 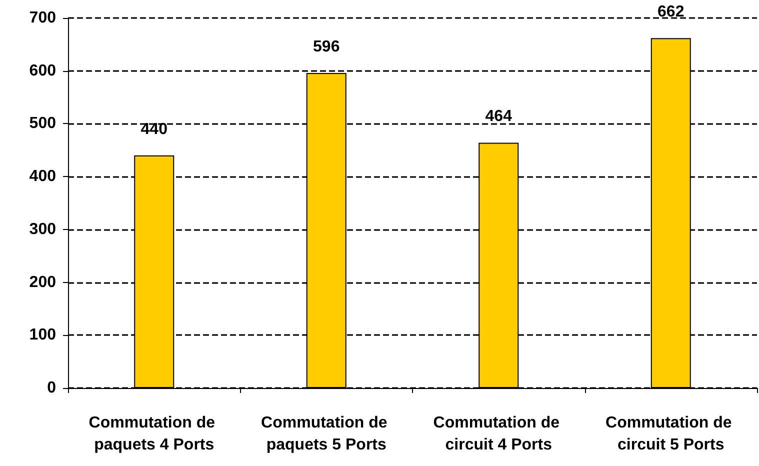 I want to click on y-tick-label: 0, so click(x=51, y=388).